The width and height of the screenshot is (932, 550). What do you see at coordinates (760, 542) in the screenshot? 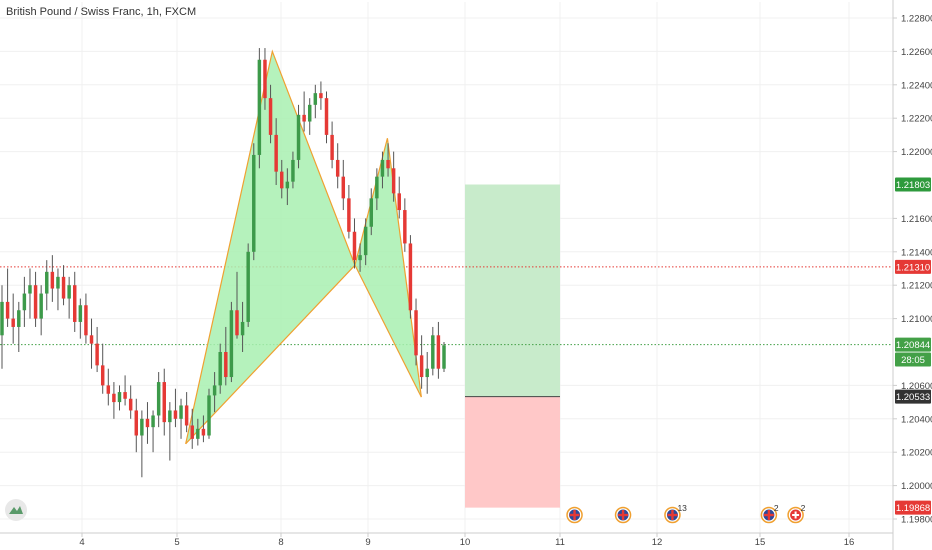
I see `x-tick-label: 15` at bounding box center [760, 542].